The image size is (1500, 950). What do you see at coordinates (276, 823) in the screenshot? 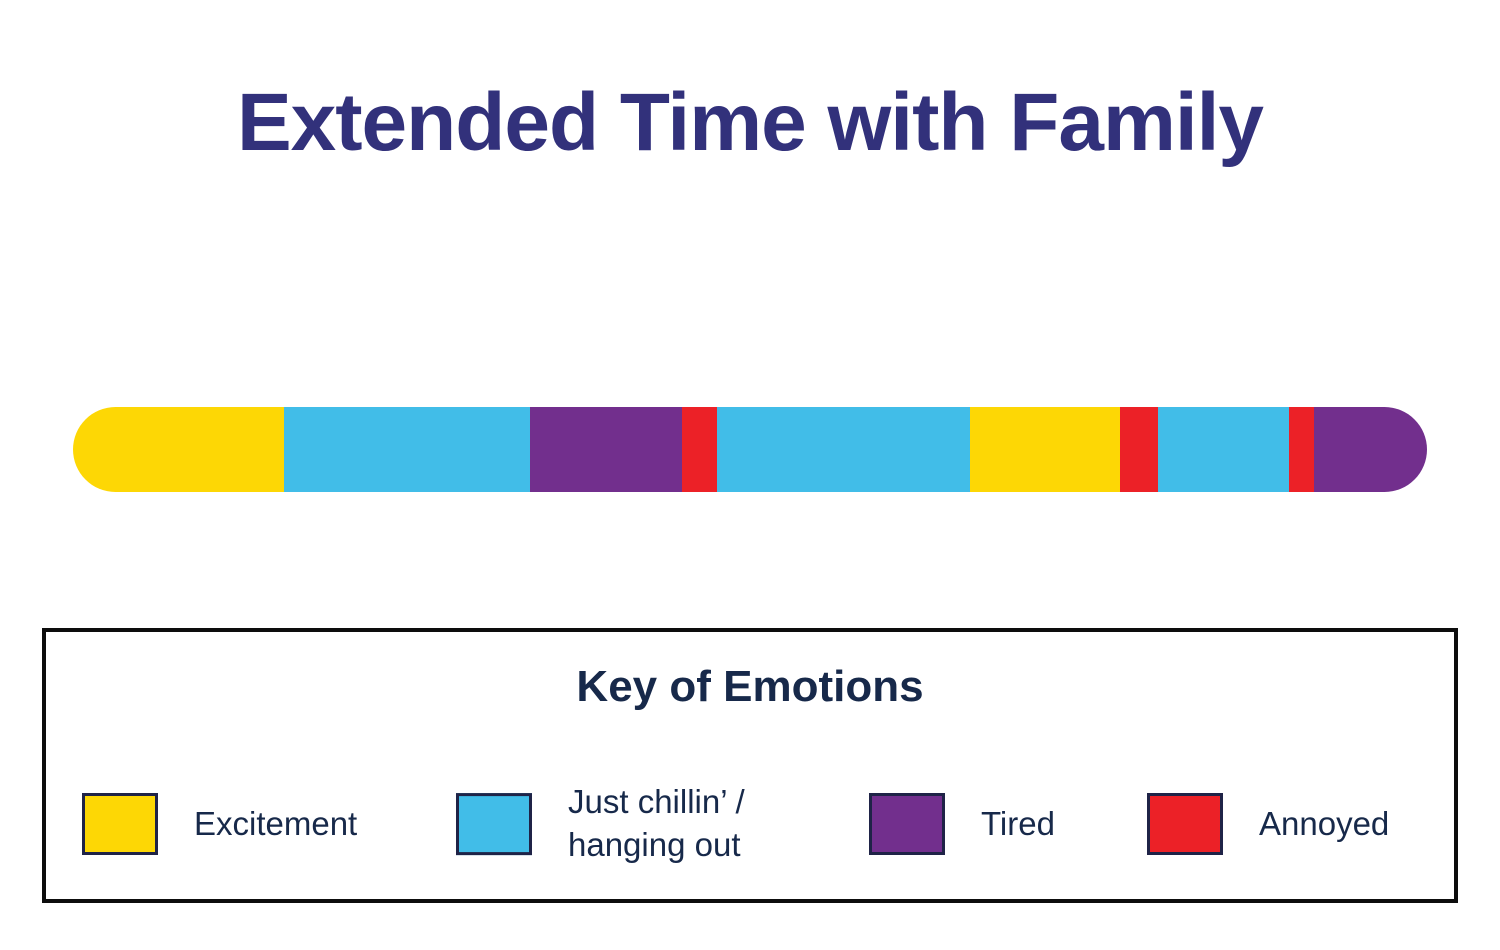
I see `legend-item-label: Excitement` at bounding box center [276, 823].